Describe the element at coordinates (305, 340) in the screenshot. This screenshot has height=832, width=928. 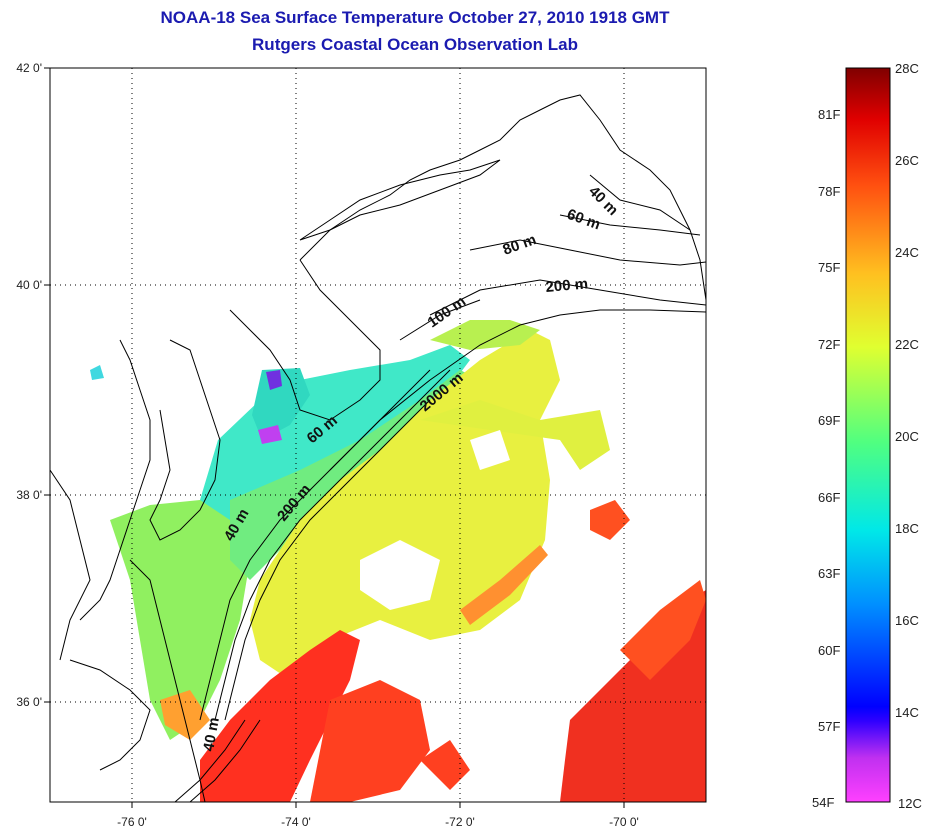
I see `coastline-nj` at that location.